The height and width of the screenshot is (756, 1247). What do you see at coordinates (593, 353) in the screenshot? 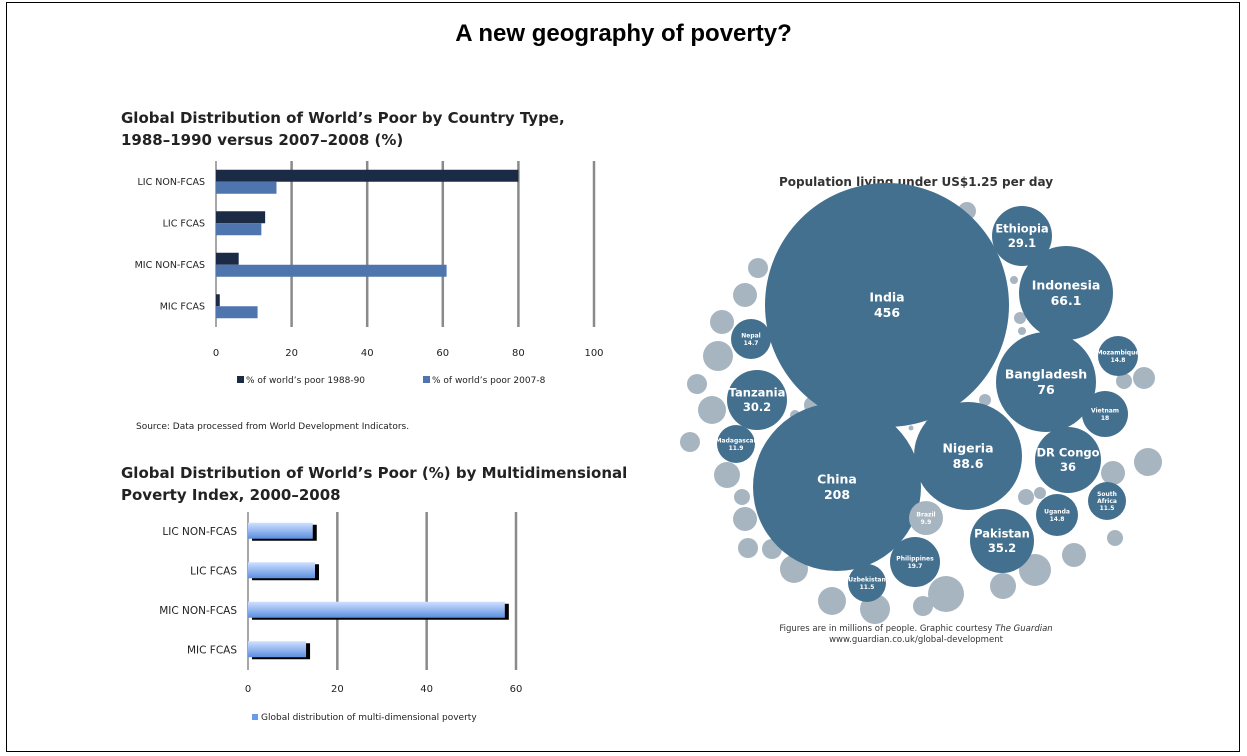
I see `chart1-x-tick-label: 100` at bounding box center [593, 353].